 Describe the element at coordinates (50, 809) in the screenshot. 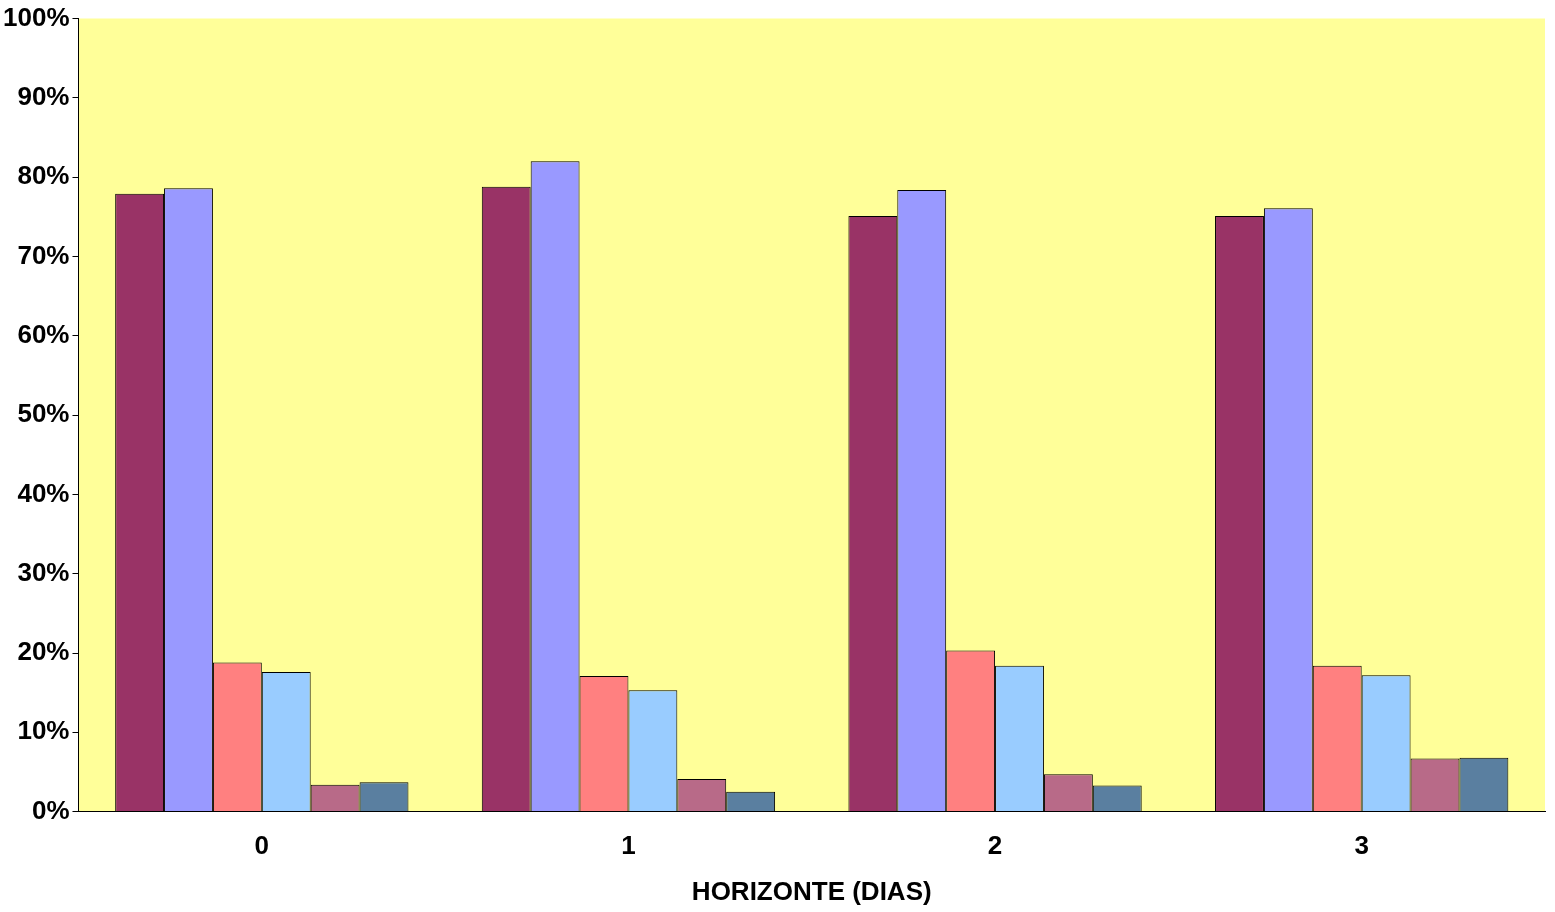

I see `y-tick-label: 0%` at that location.